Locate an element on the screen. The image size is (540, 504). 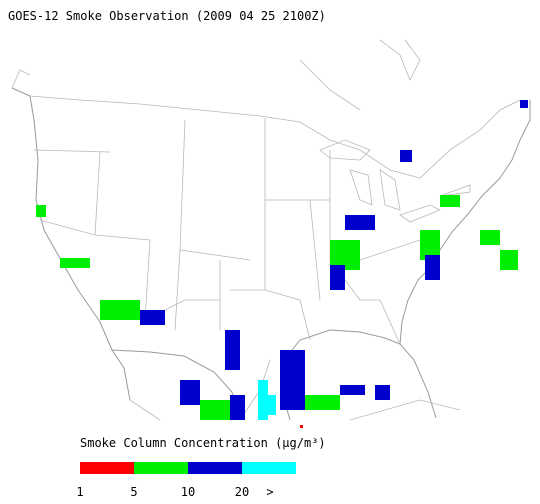
great-lakes is located at coordinates (395, 181).